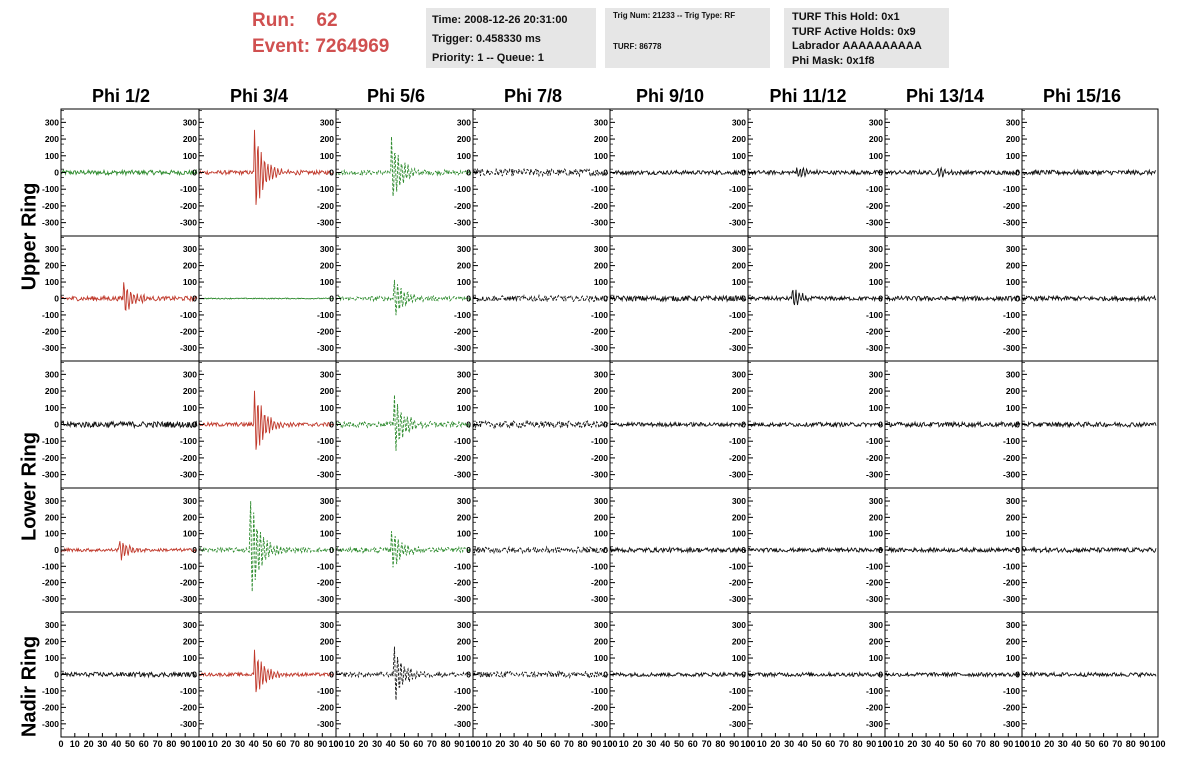  I want to click on waveform-r1-c2, so click(403, 297).